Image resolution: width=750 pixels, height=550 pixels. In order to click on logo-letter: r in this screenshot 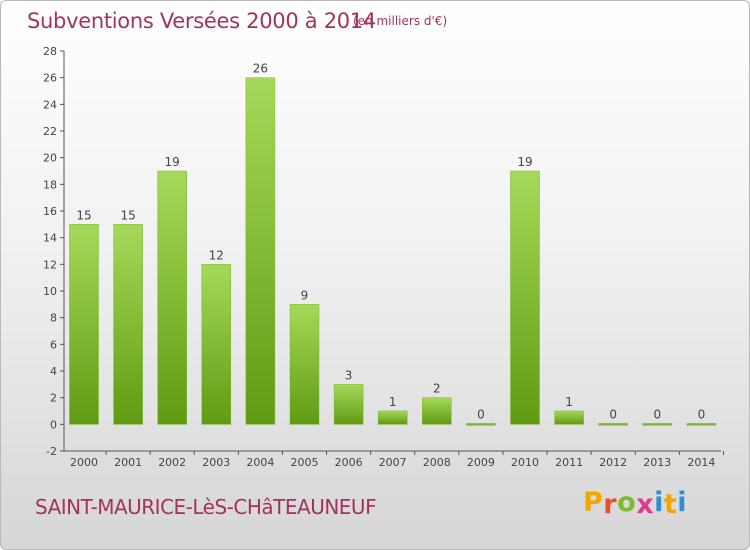, I will do `click(610, 504)`.